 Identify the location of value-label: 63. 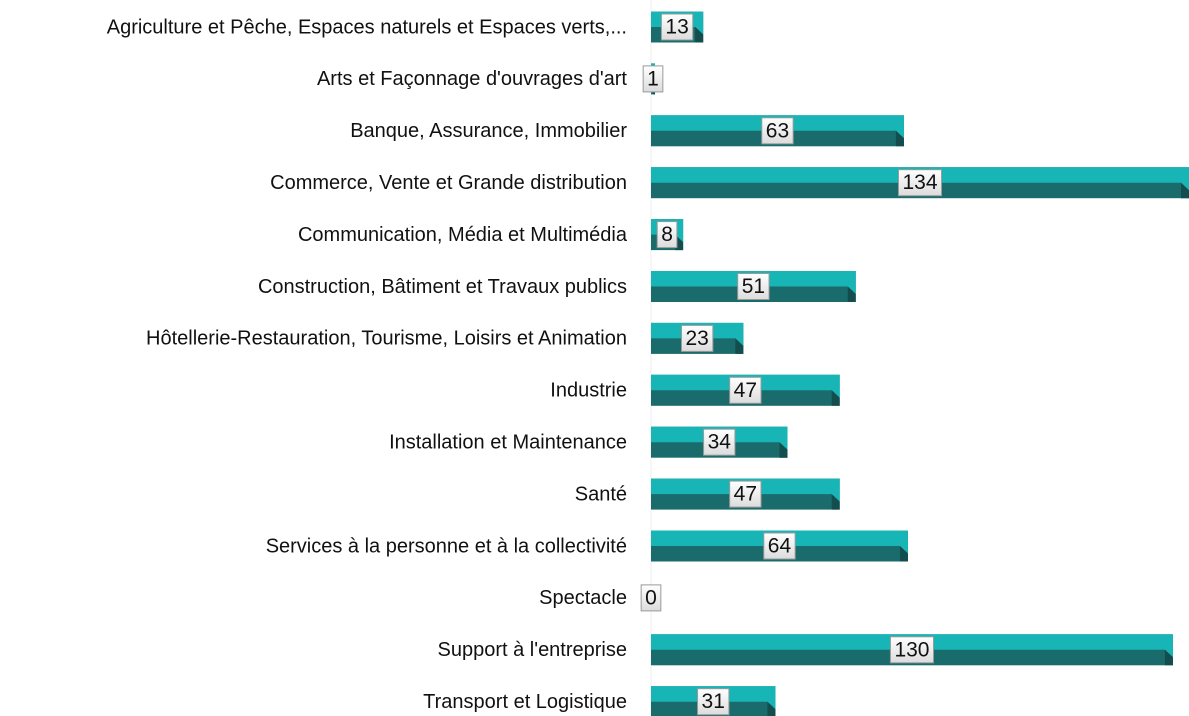
(777, 130).